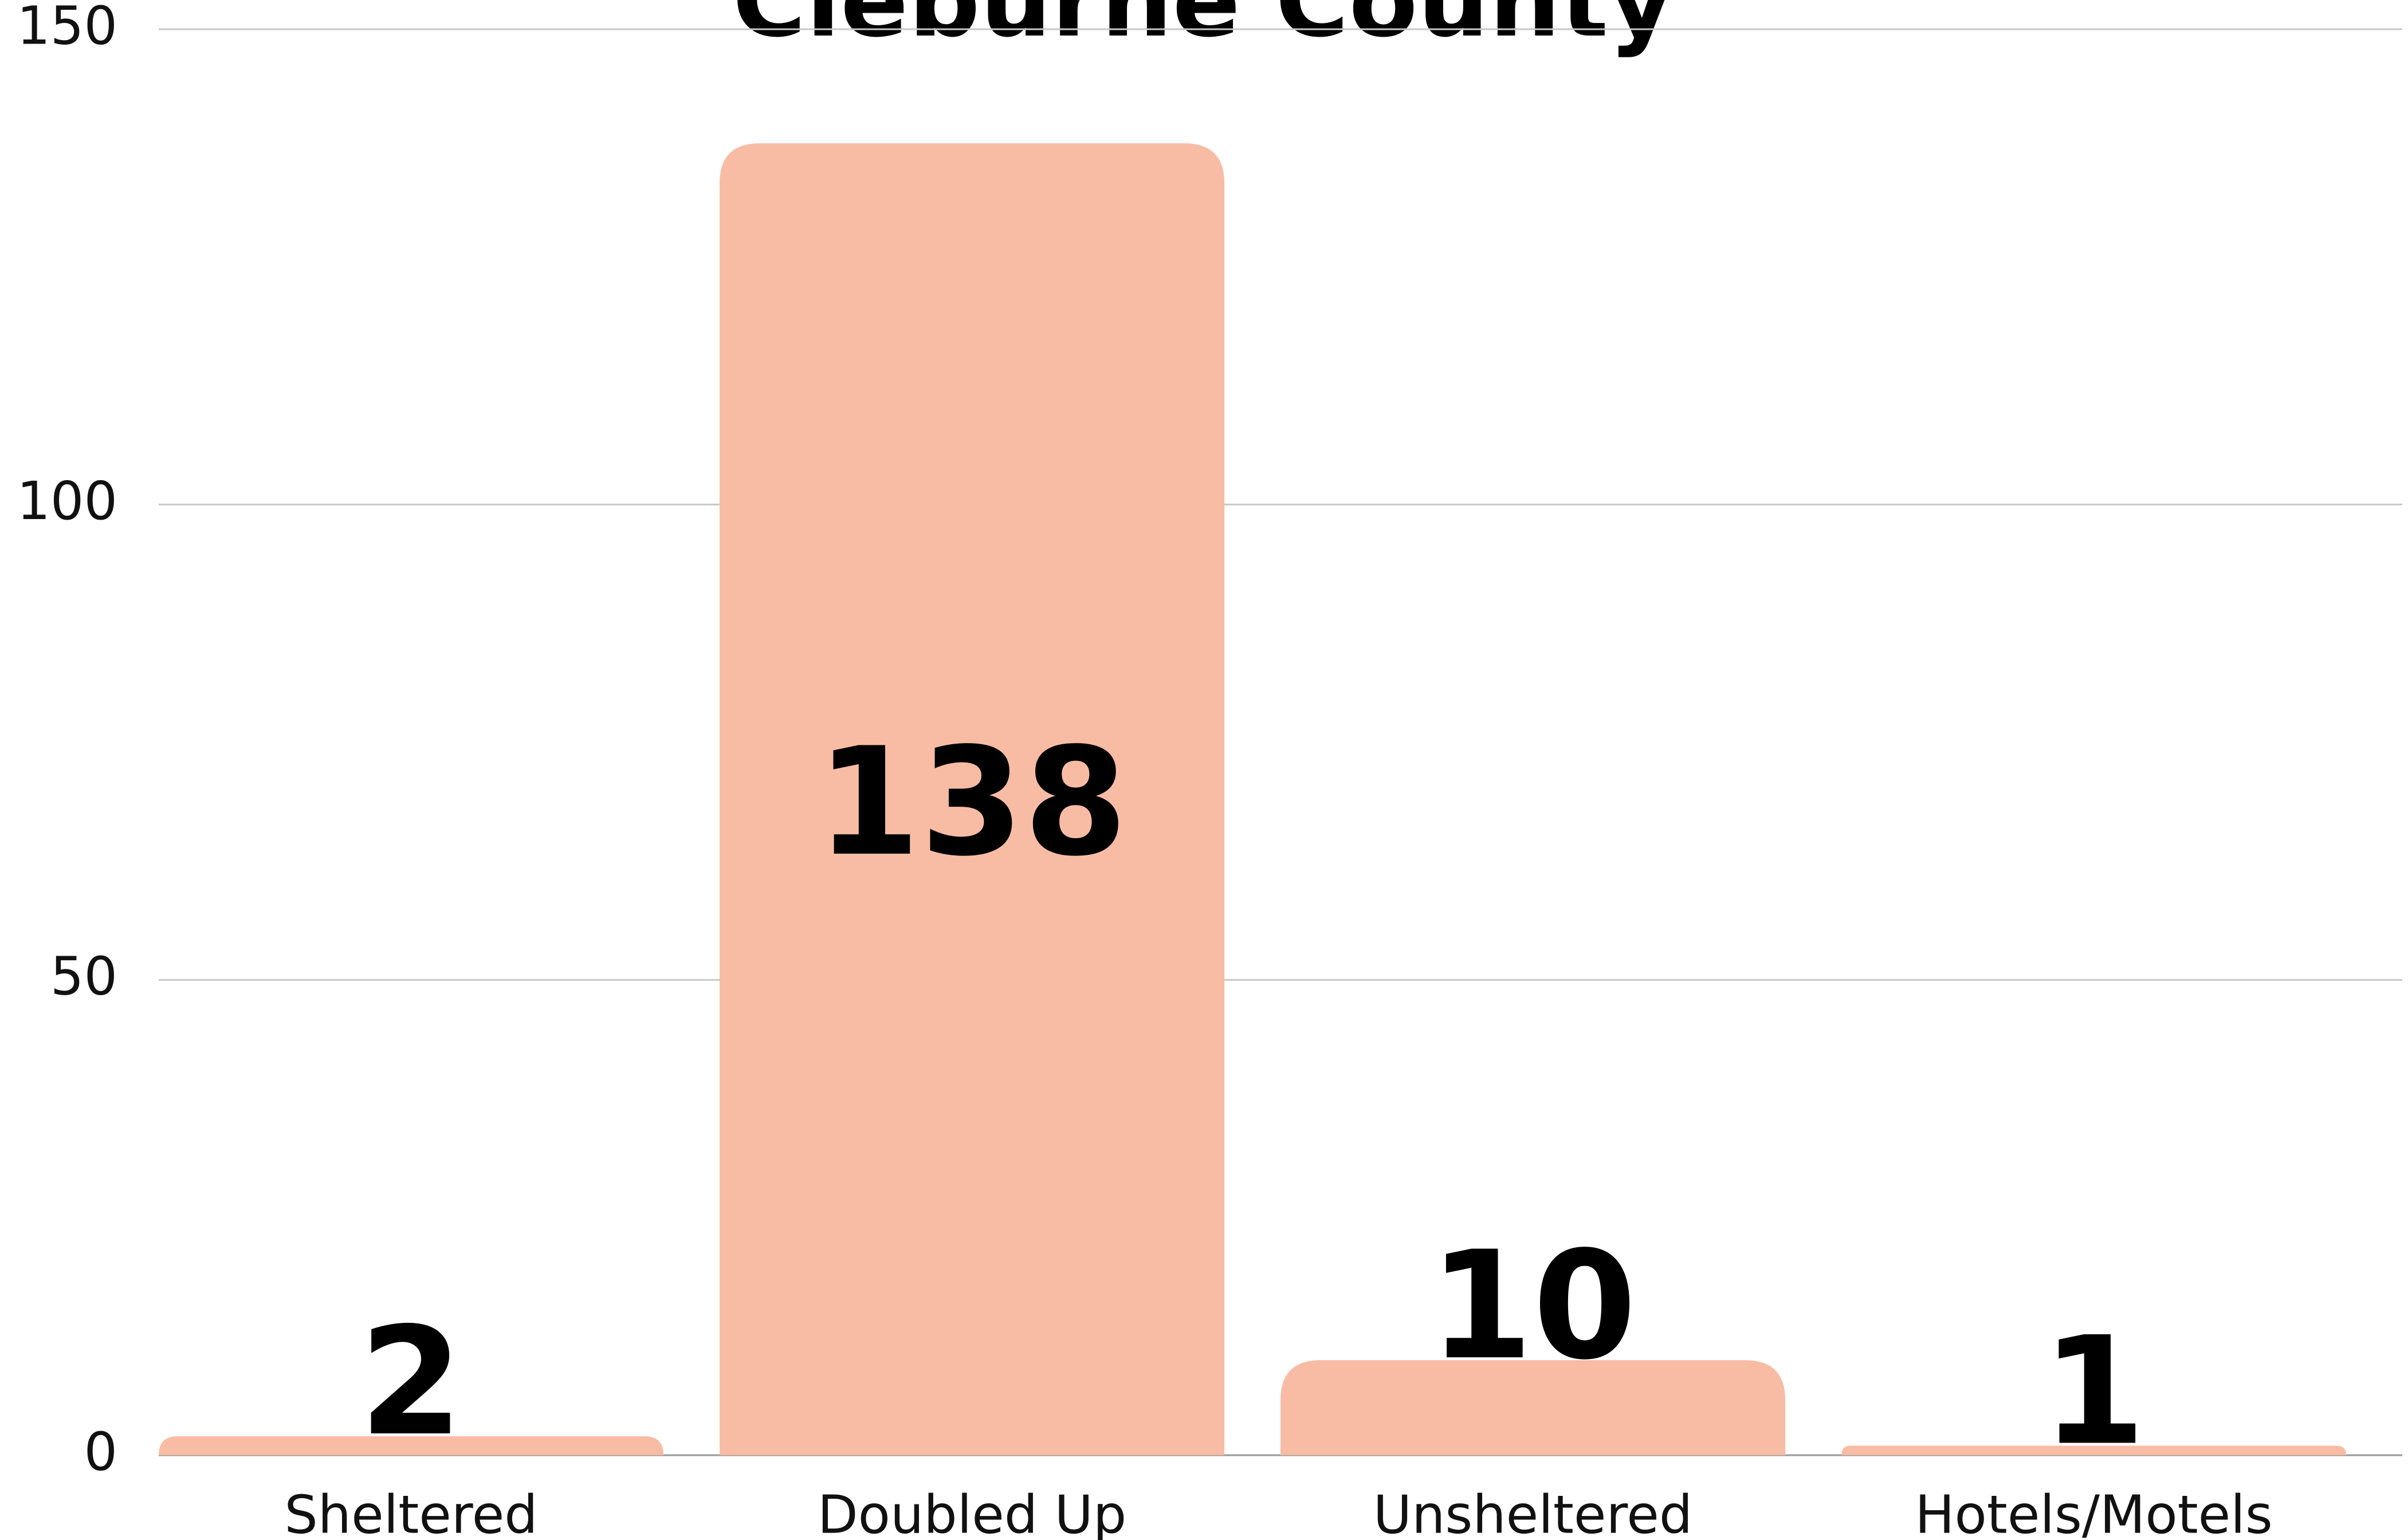 This screenshot has width=2408, height=1540. What do you see at coordinates (1533, 1512) in the screenshot?
I see `x-tick-label: Unsheltered` at bounding box center [1533, 1512].